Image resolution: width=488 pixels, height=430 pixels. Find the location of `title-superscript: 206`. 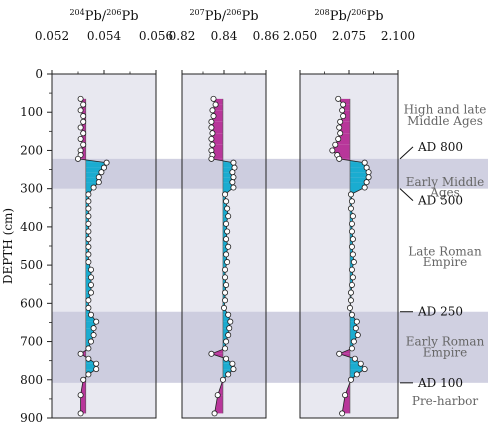

title-superscript: 206 is located at coordinates (233, 12).